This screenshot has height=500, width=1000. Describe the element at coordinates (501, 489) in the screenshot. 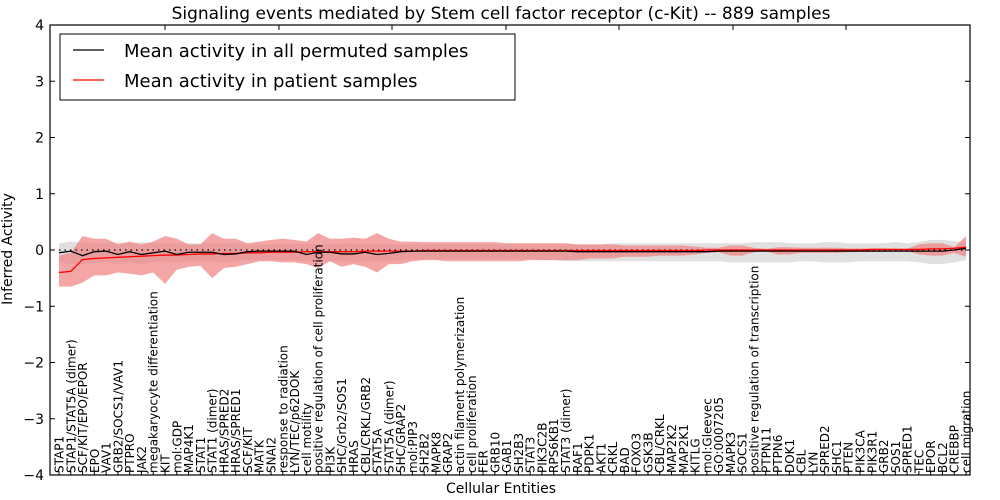

I see `x-axis-label: Cellular Entities` at that location.